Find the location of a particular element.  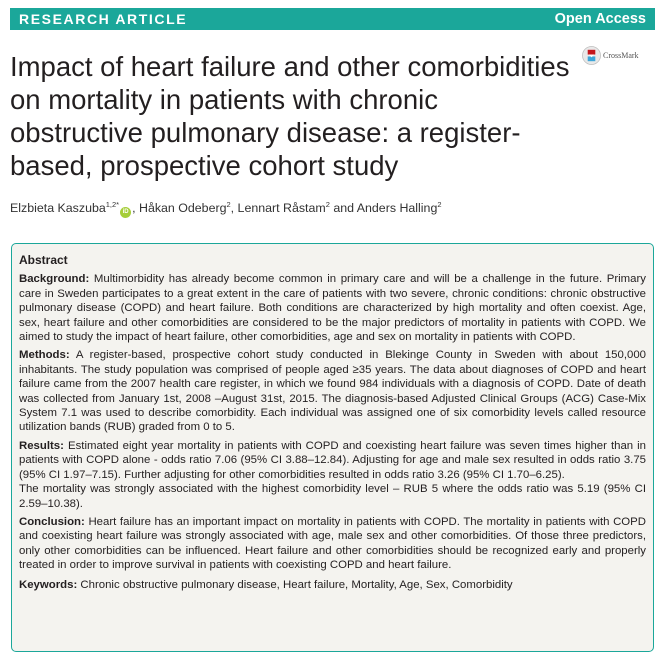

author-name: Håkan Odeberg is located at coordinates (183, 208).